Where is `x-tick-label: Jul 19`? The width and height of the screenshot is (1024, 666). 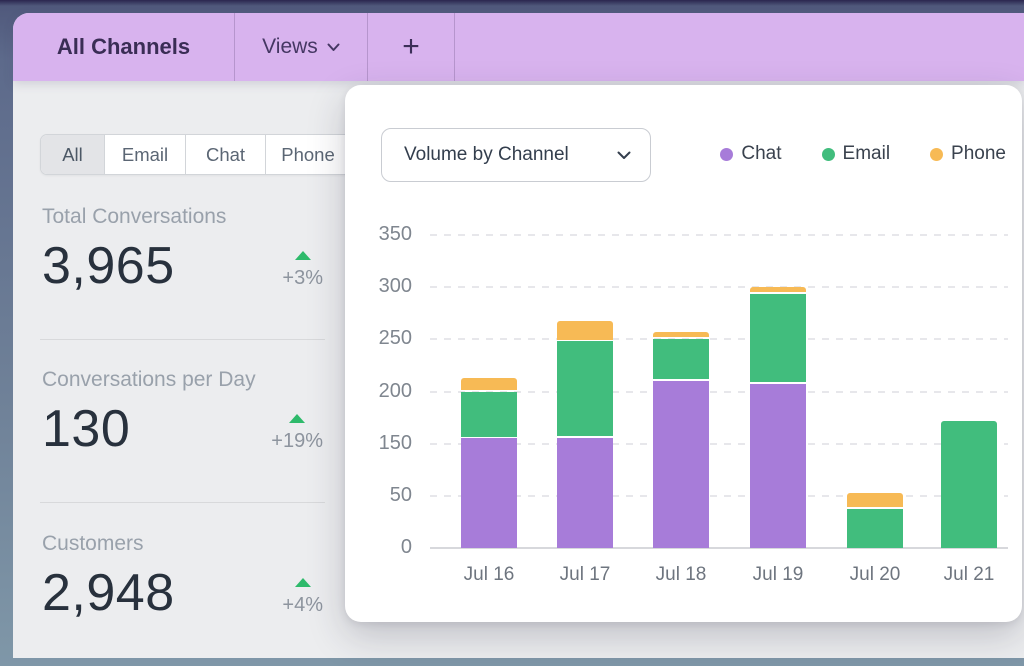 x-tick-label: Jul 19 is located at coordinates (778, 574).